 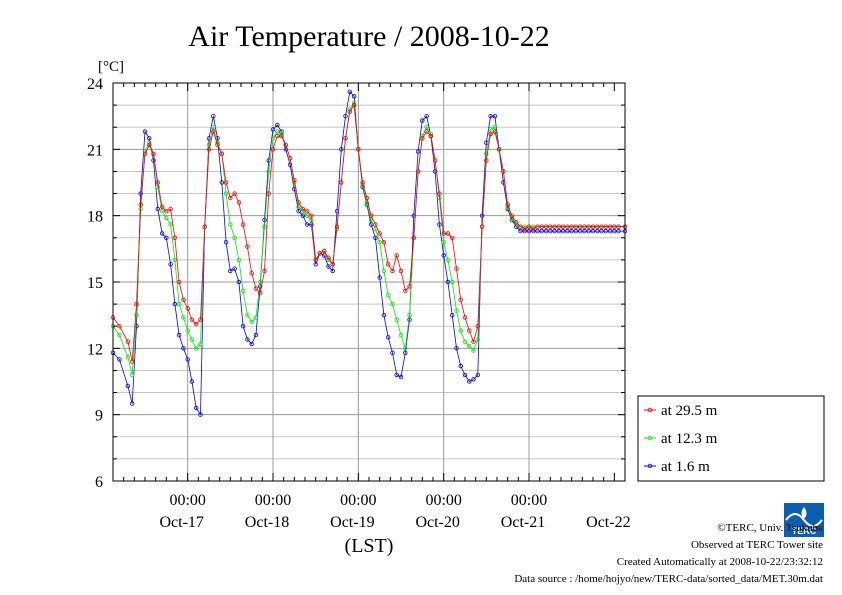 I want to click on credit-copyright: ©TERC, Univ. Tsukuba, so click(x=770, y=528).